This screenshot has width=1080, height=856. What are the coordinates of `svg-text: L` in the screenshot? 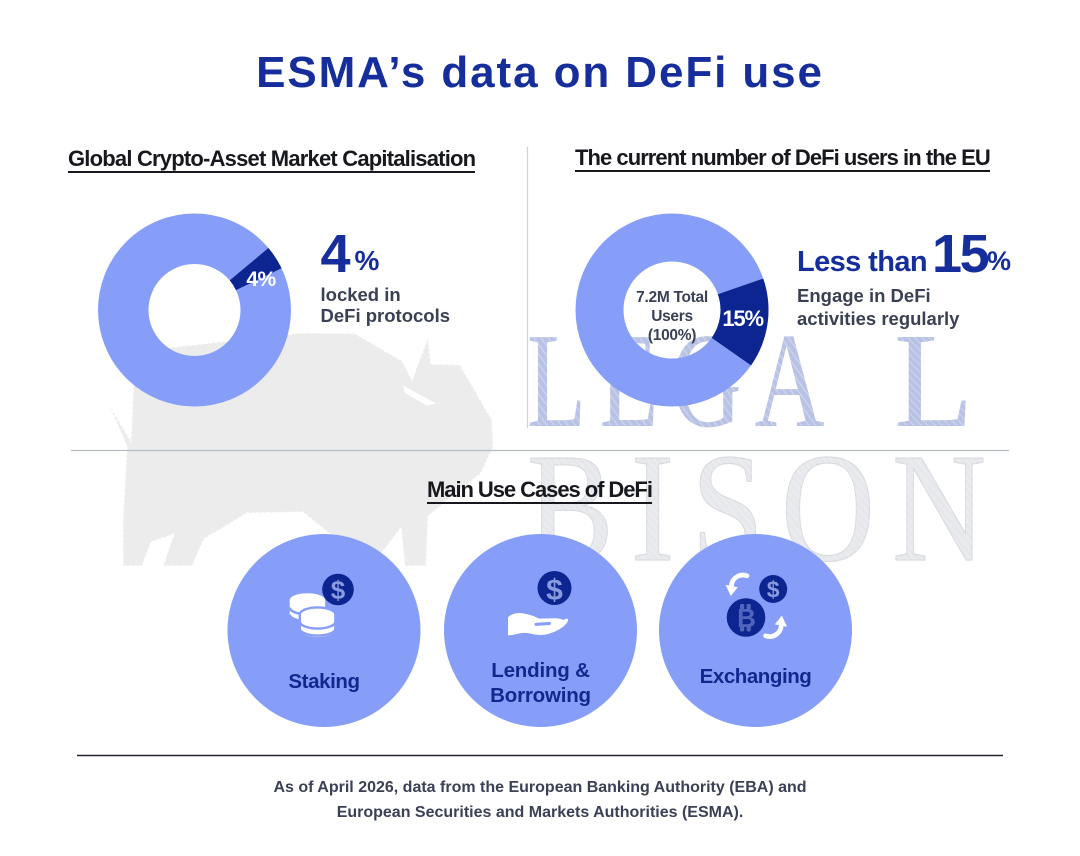 It's located at (933, 379).